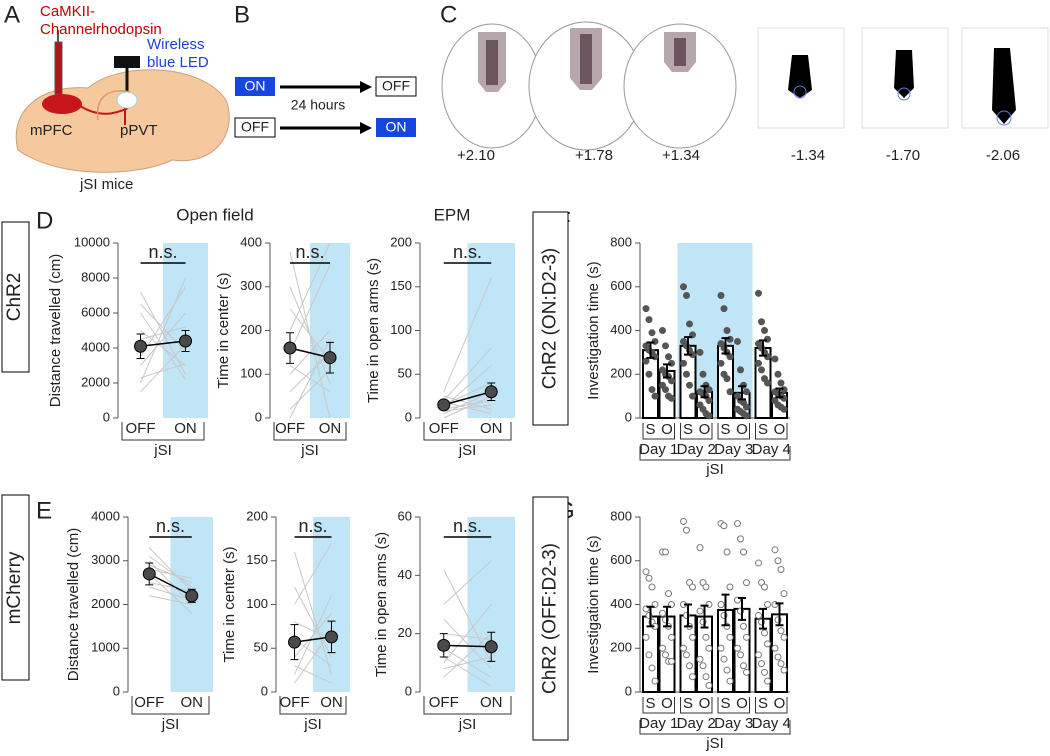  Describe the element at coordinates (903, 155) in the screenshot. I see `coordinate: -1.70` at that location.